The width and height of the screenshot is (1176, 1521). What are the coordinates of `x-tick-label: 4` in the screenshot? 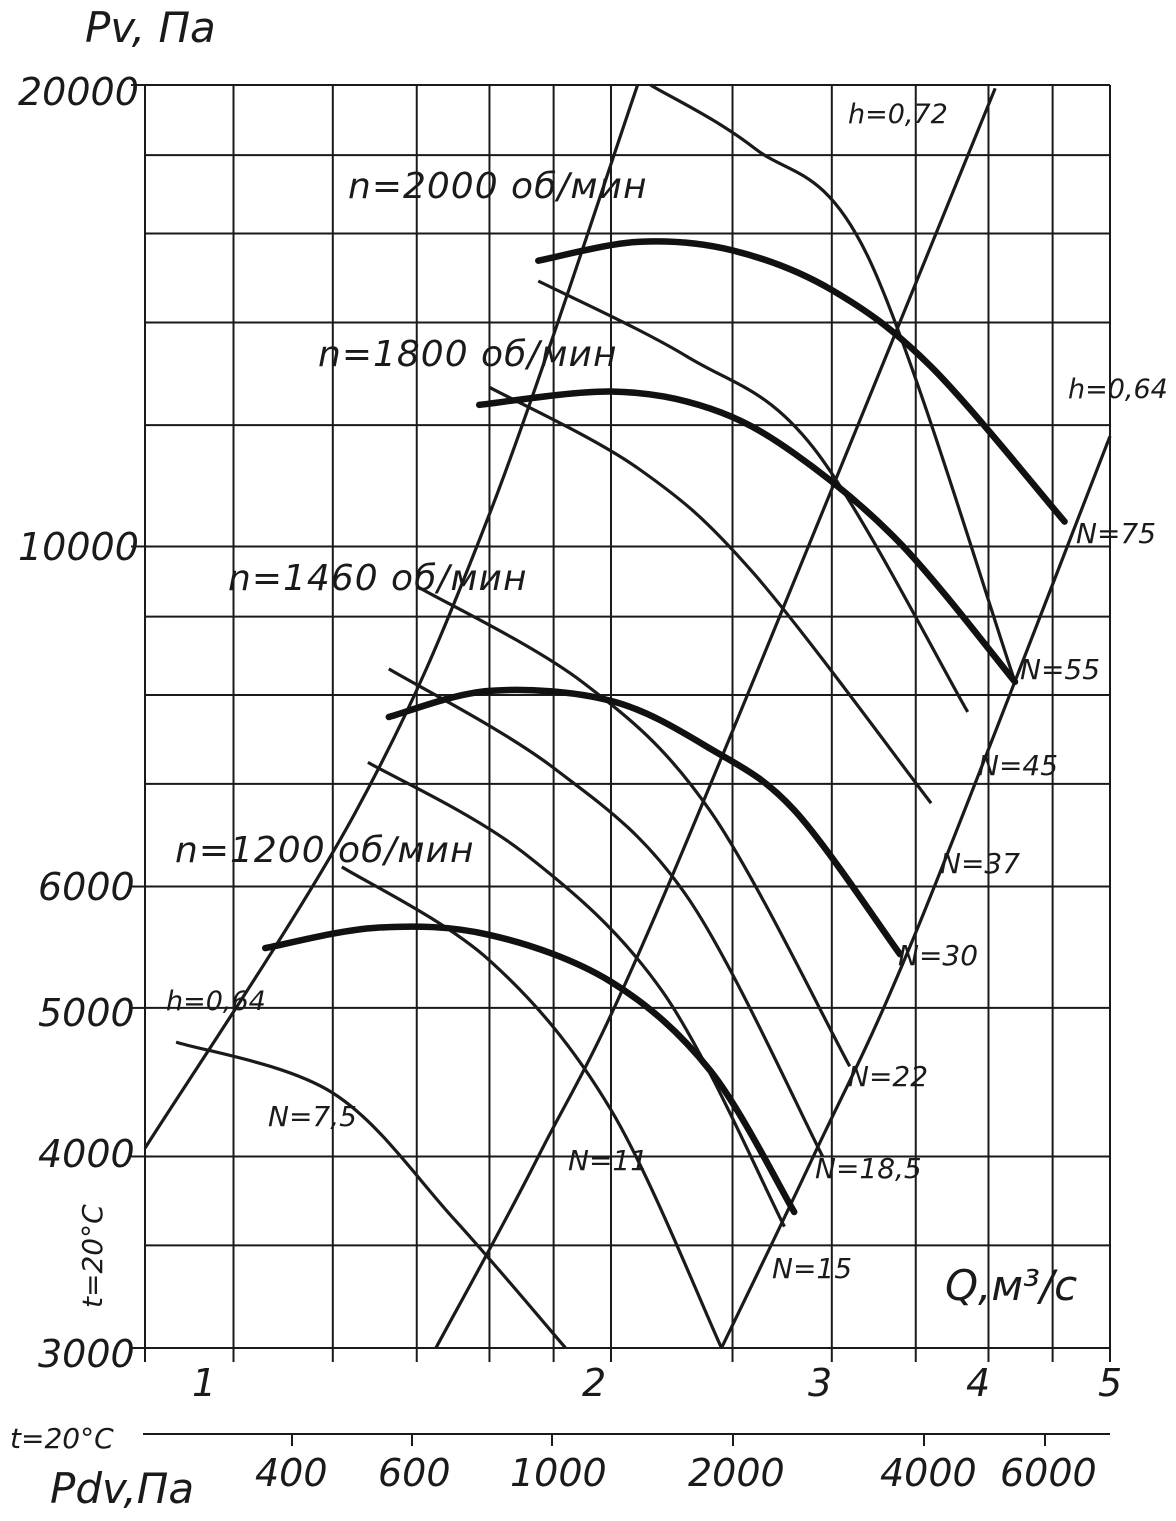 It's located at (978, 1383).